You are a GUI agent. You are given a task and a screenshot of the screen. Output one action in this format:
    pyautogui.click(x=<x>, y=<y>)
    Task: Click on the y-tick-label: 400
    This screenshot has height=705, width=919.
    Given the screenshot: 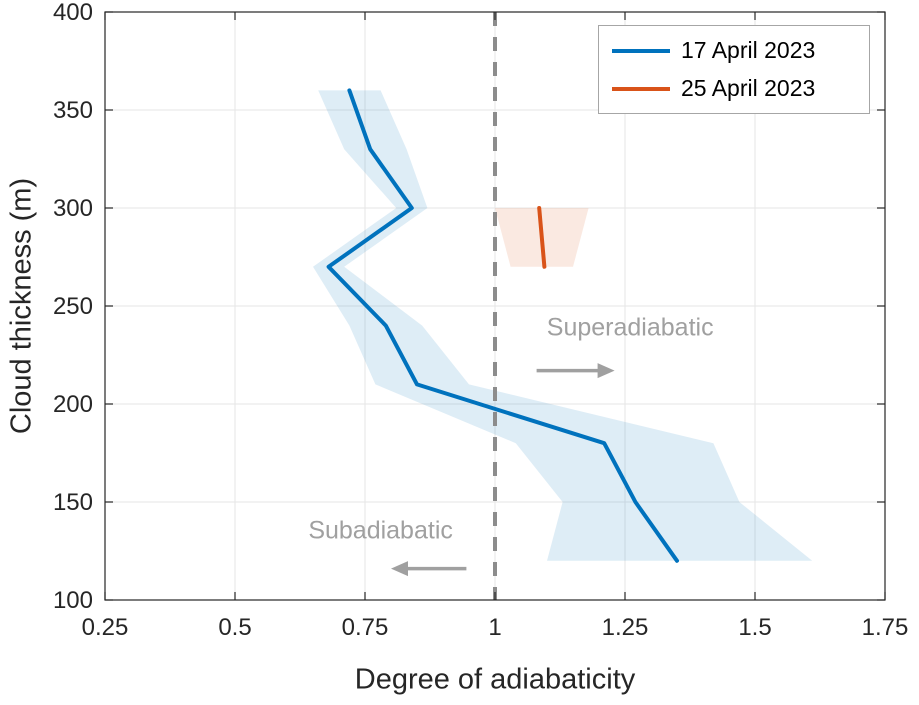 What is the action you would take?
    pyautogui.click(x=73, y=13)
    